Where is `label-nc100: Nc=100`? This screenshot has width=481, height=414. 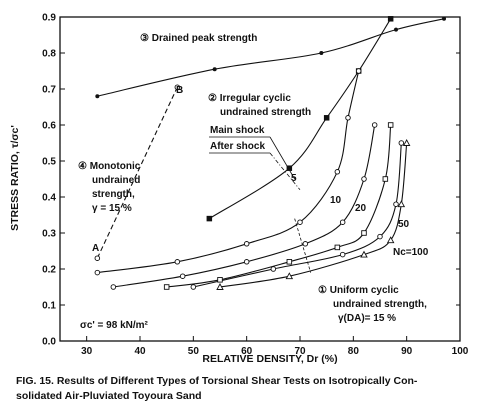
label-nc100: Nc=100 is located at coordinates (411, 252).